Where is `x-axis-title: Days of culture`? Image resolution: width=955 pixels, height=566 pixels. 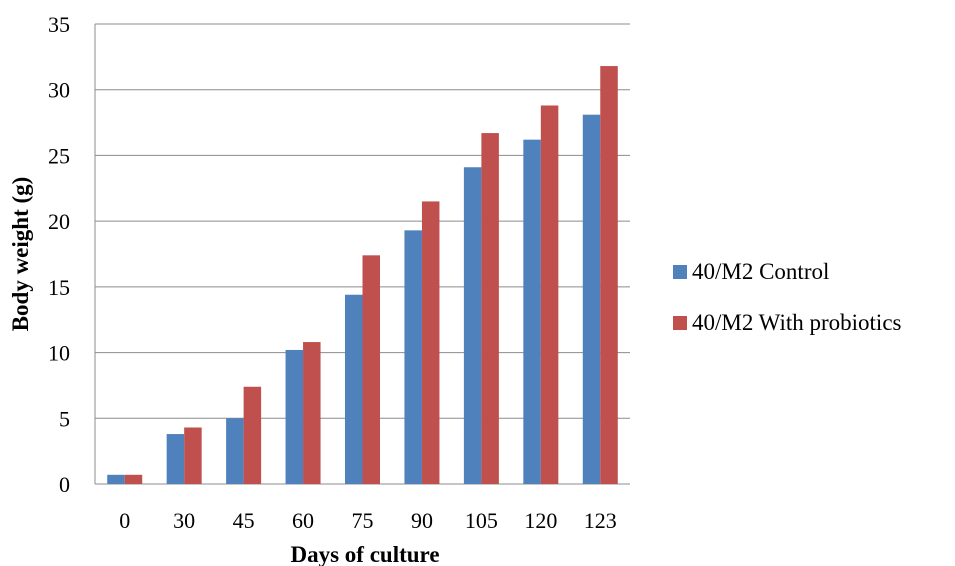 x-axis-title: Days of culture is located at coordinates (364, 554).